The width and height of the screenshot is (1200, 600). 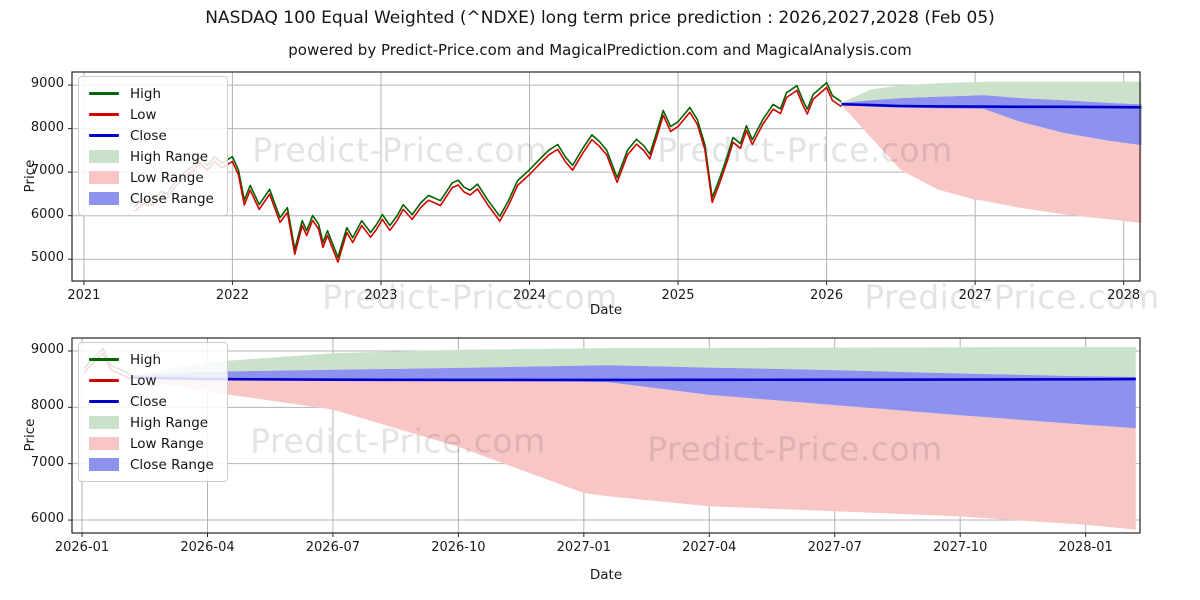 I want to click on y-axis-label-bottom: Price, so click(x=30, y=435).